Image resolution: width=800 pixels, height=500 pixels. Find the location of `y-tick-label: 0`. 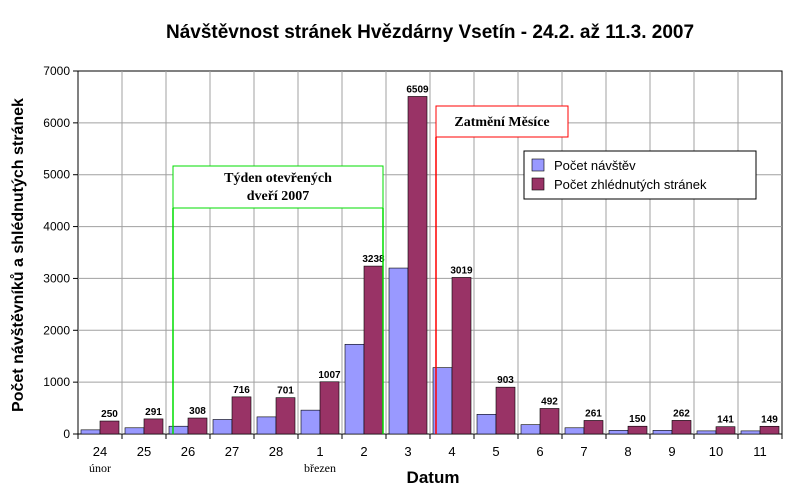

y-tick-label: 0 is located at coordinates (66, 434).